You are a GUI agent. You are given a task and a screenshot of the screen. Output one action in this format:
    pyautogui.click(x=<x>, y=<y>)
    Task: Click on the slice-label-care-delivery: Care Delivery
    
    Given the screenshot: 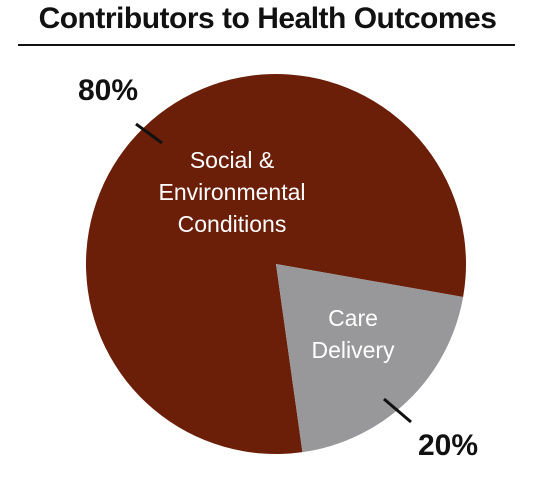 What is the action you would take?
    pyautogui.click(x=353, y=334)
    